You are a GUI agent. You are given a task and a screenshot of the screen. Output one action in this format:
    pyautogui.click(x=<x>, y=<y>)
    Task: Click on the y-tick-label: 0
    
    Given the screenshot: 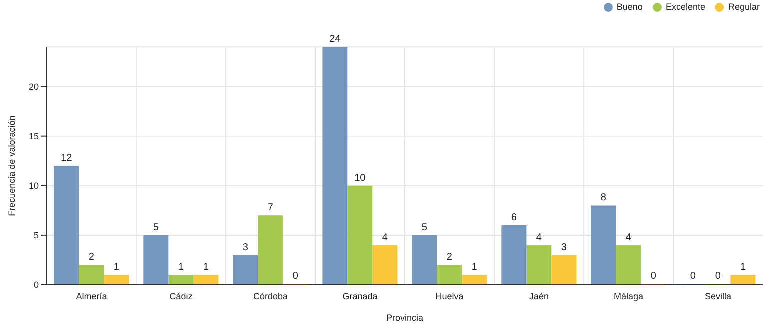 What is the action you would take?
    pyautogui.click(x=36, y=285)
    